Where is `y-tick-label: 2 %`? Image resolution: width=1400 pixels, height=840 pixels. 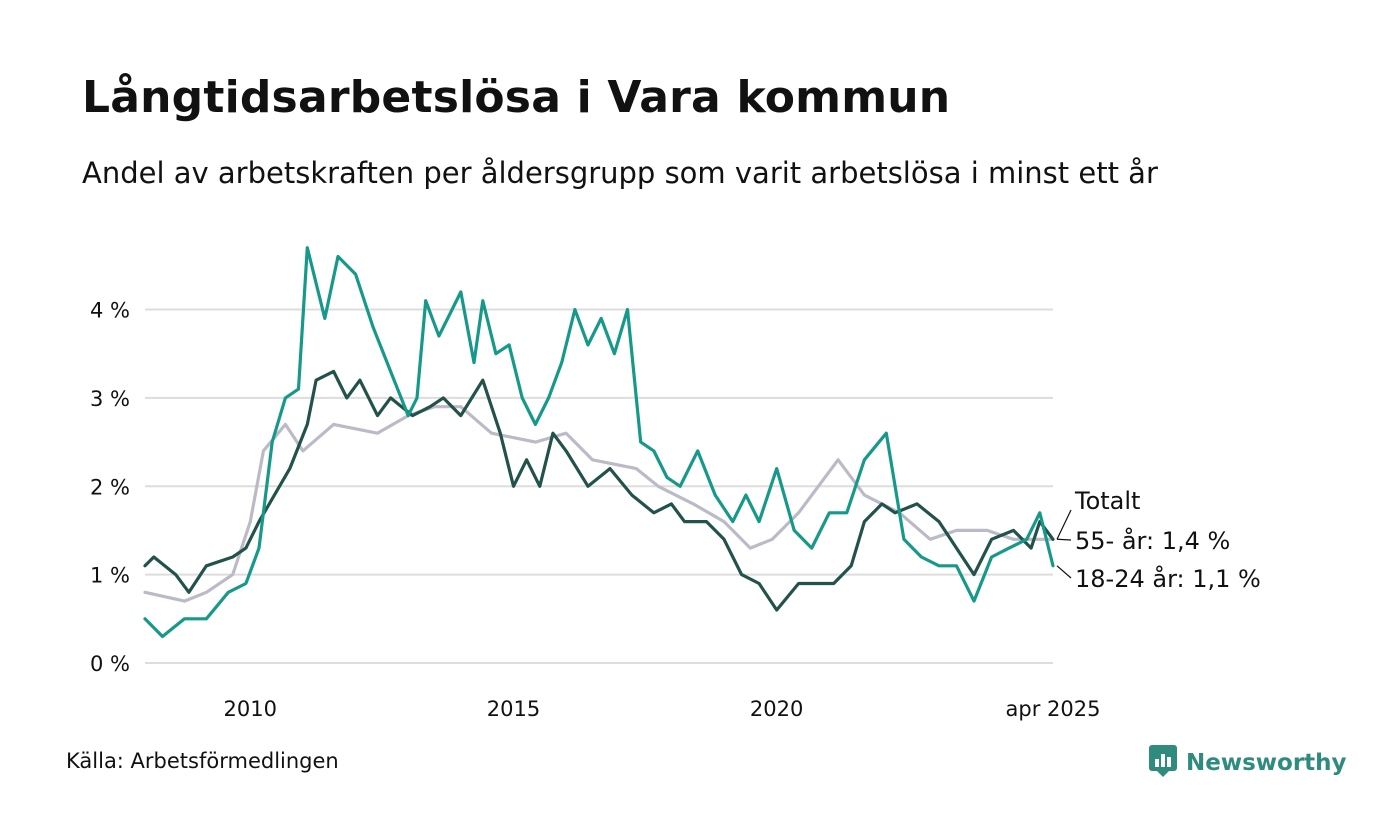
y-tick-label: 2 % is located at coordinates (110, 487).